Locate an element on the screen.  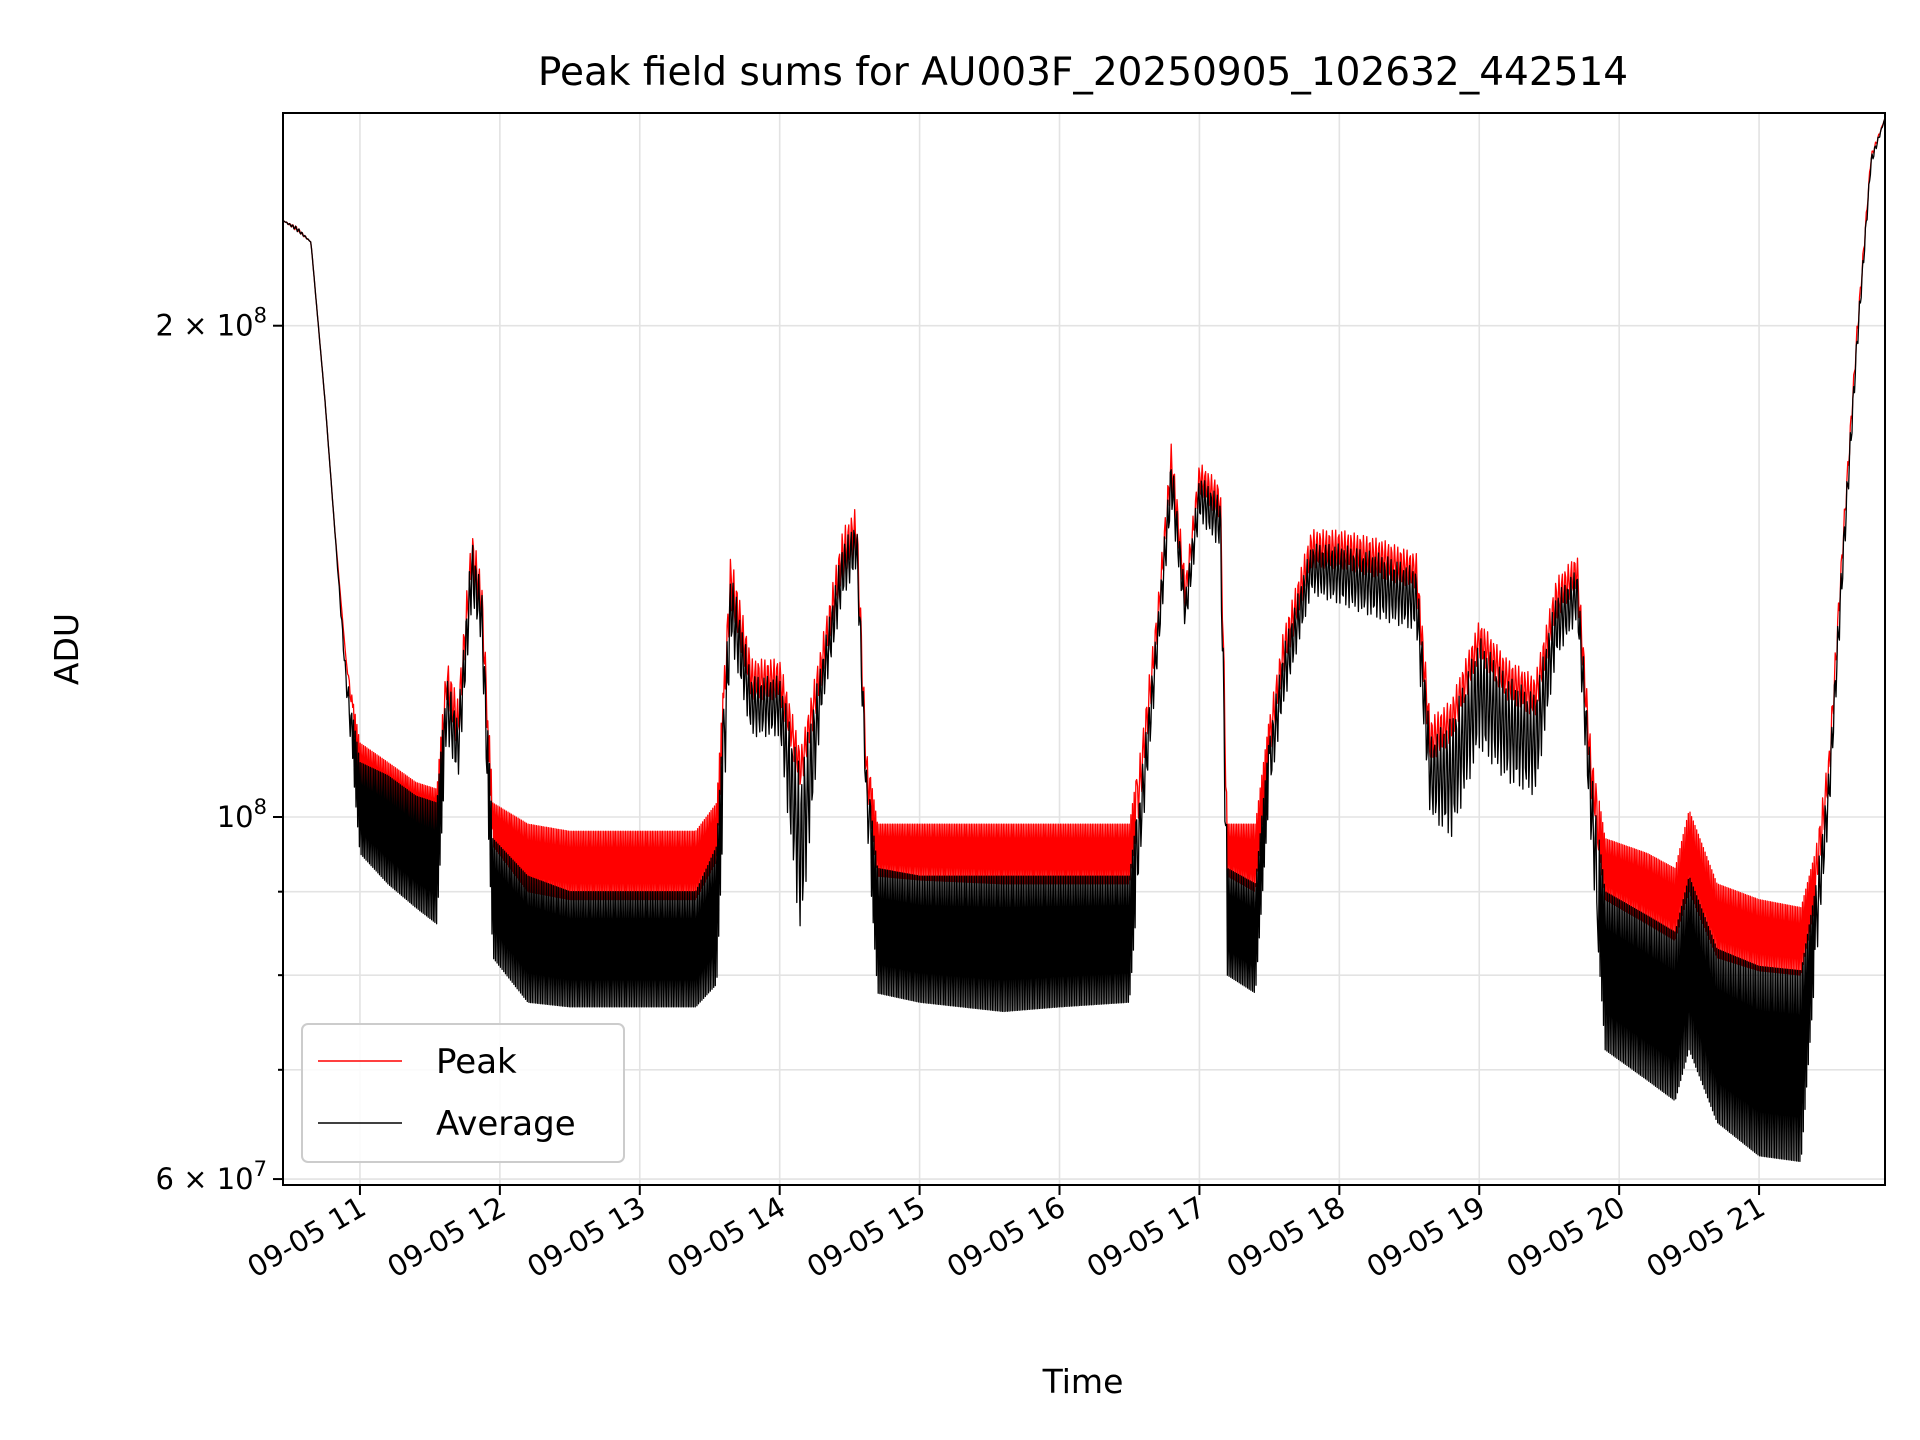
y-axis-label: ADU is located at coordinates (66, 649).